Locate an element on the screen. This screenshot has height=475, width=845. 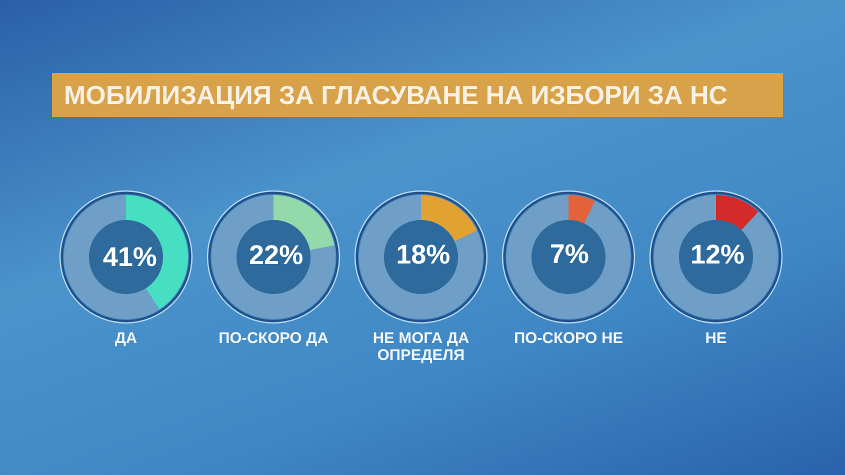
data-label: 12% is located at coordinates (717, 254).